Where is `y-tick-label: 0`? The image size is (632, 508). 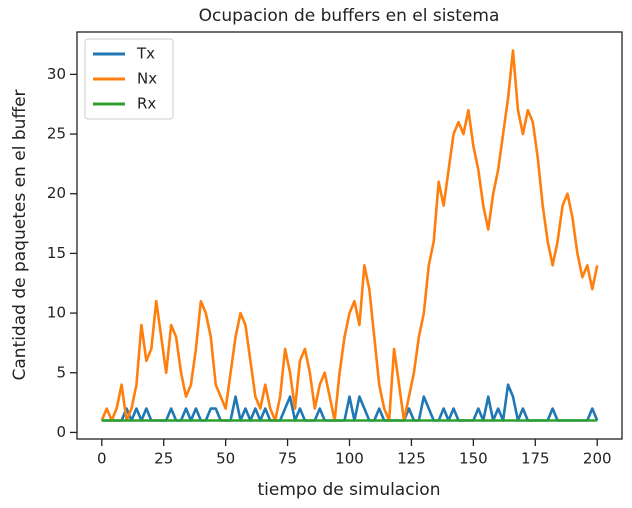
y-tick-label: 0 is located at coordinates (61, 432).